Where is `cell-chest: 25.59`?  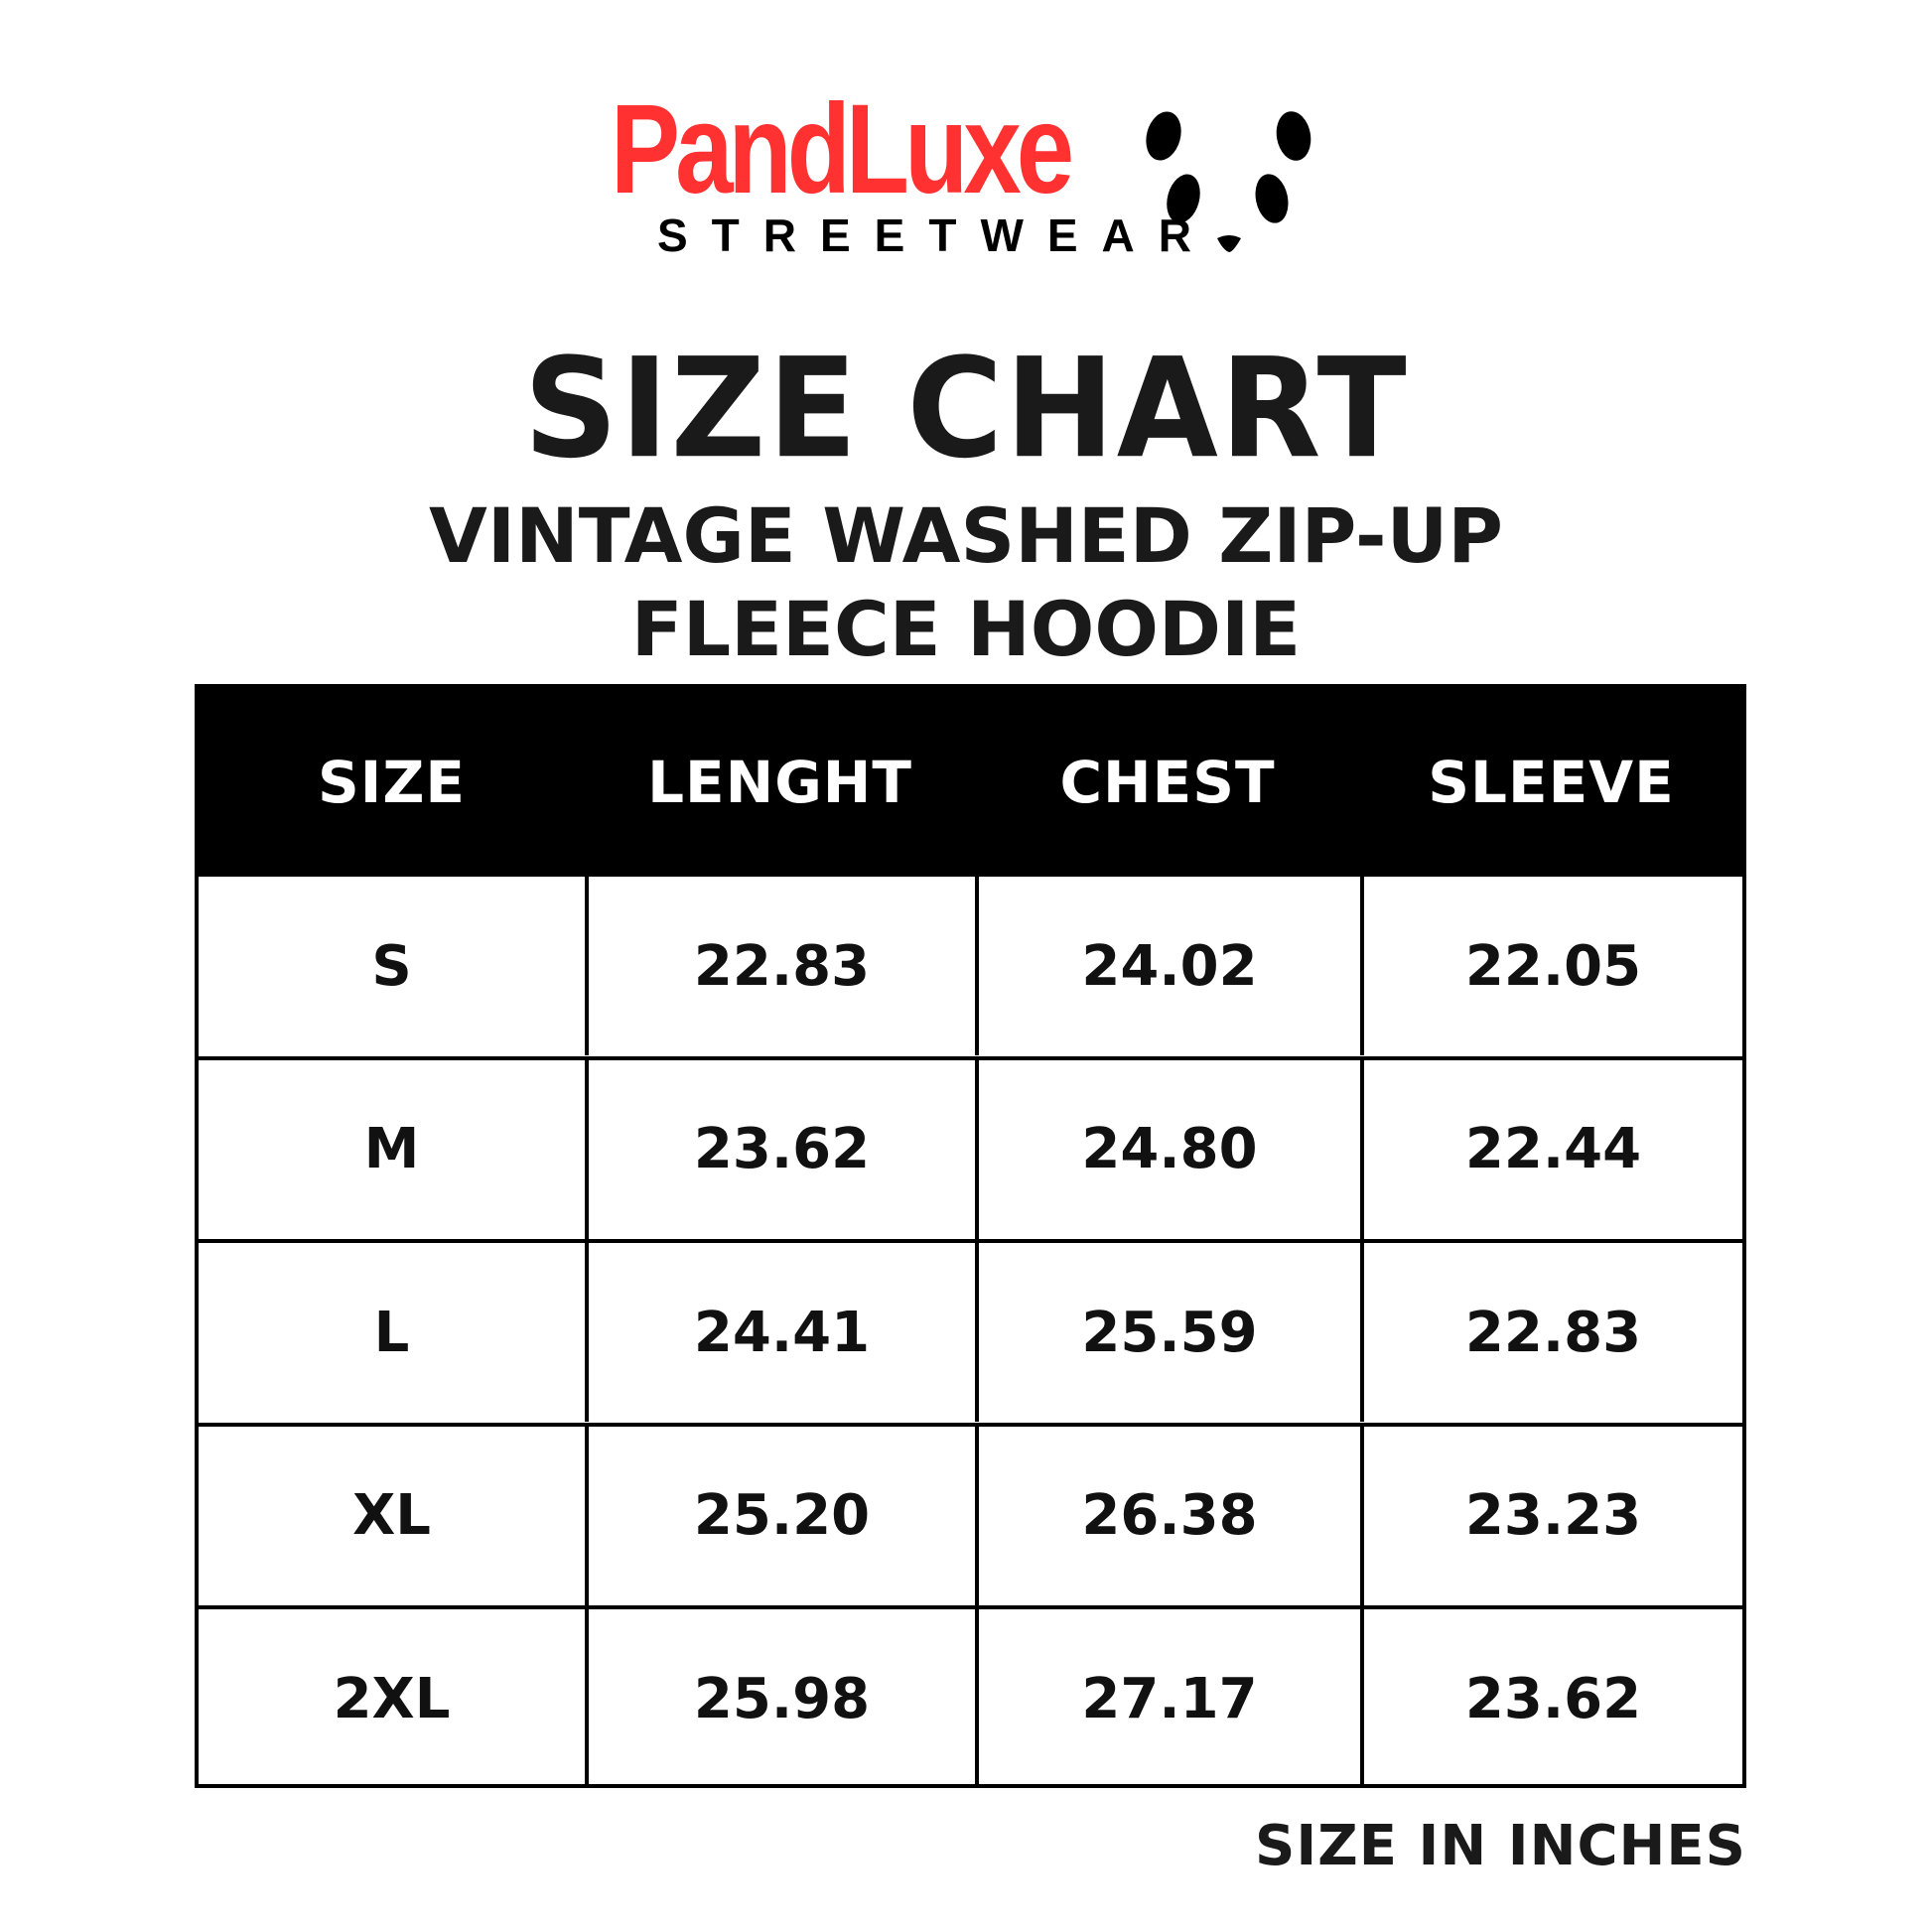
cell-chest: 25.59 is located at coordinates (1167, 1332).